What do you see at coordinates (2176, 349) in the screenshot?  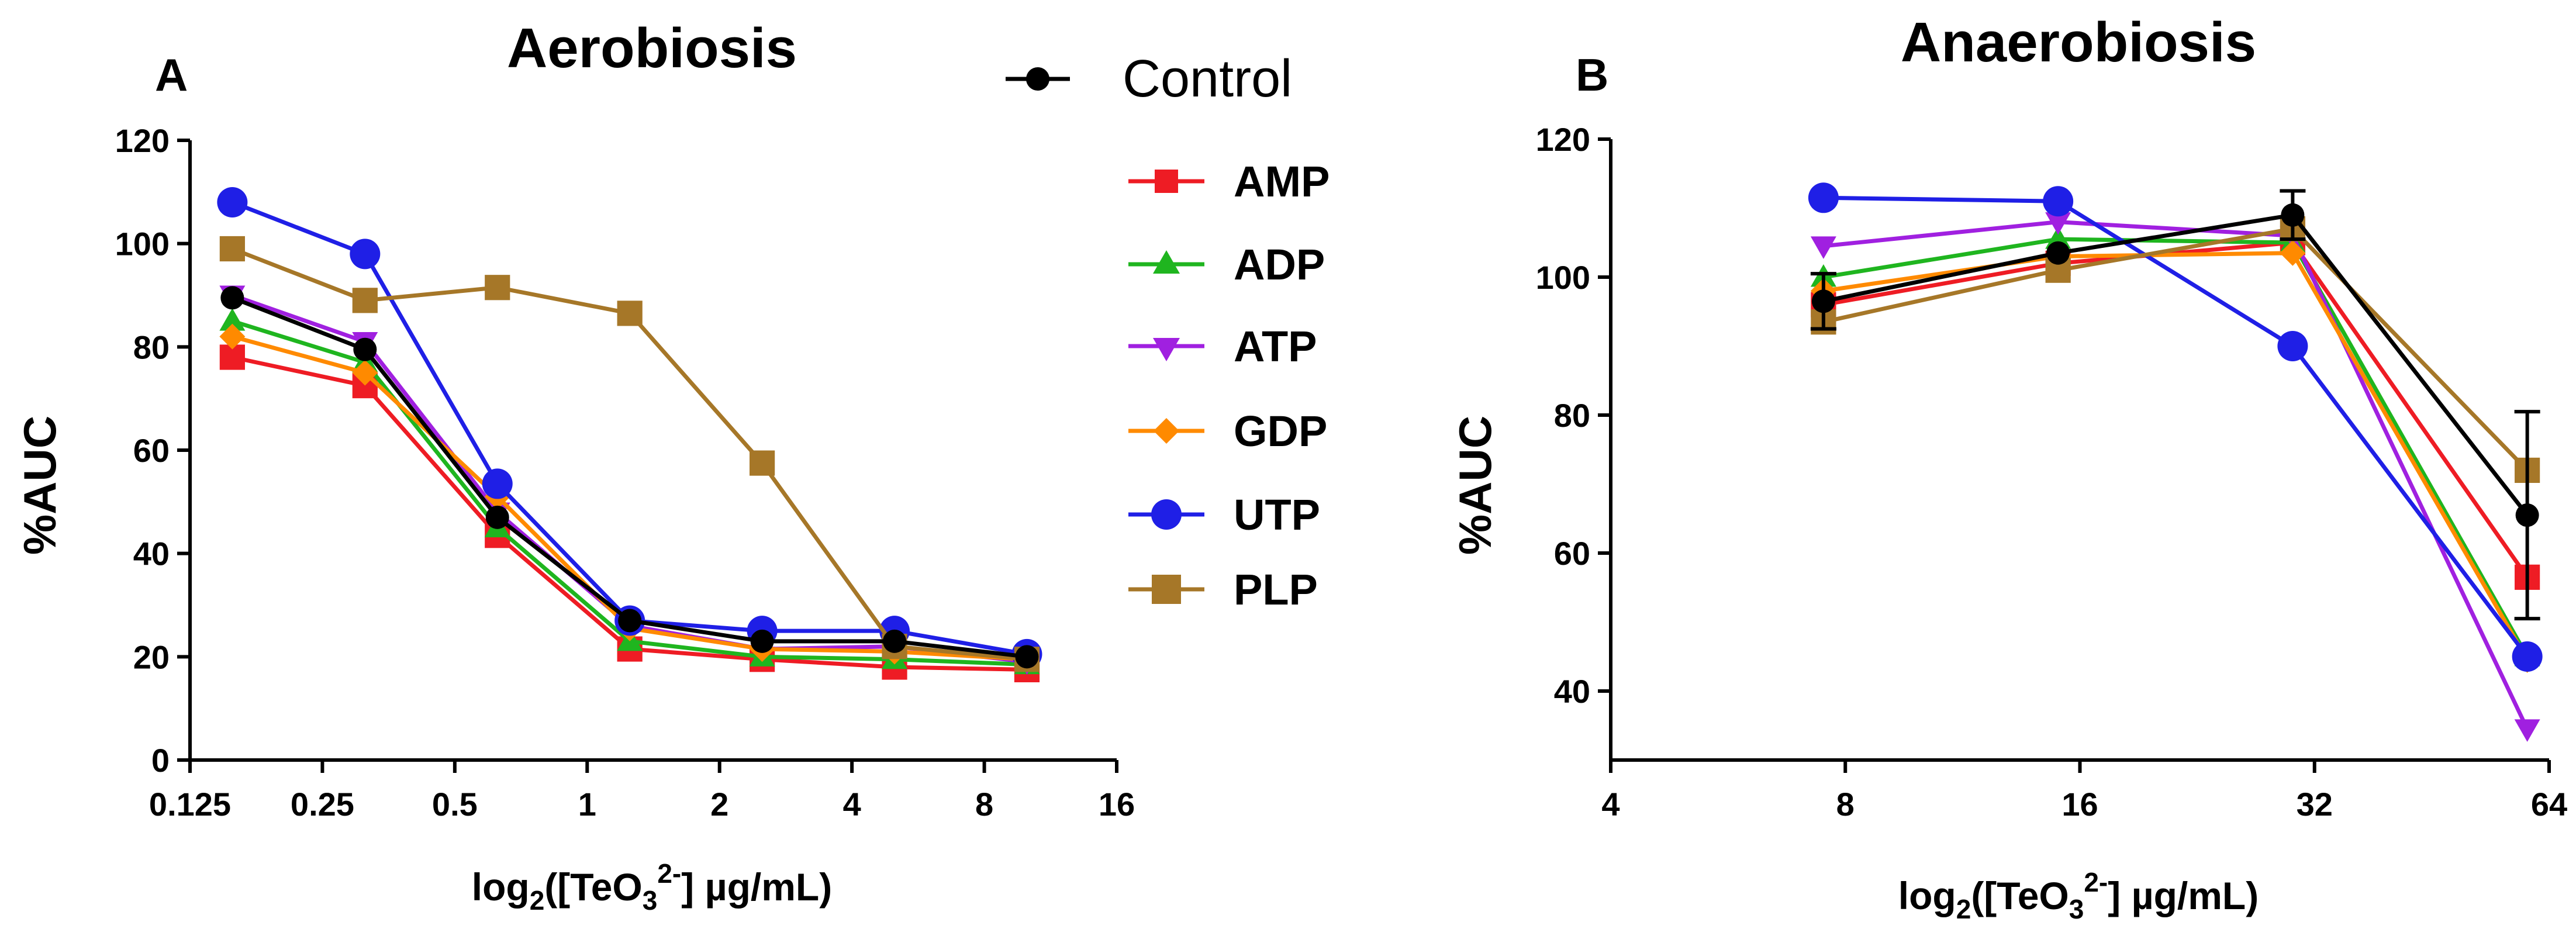 I see `series-line-plp` at bounding box center [2176, 349].